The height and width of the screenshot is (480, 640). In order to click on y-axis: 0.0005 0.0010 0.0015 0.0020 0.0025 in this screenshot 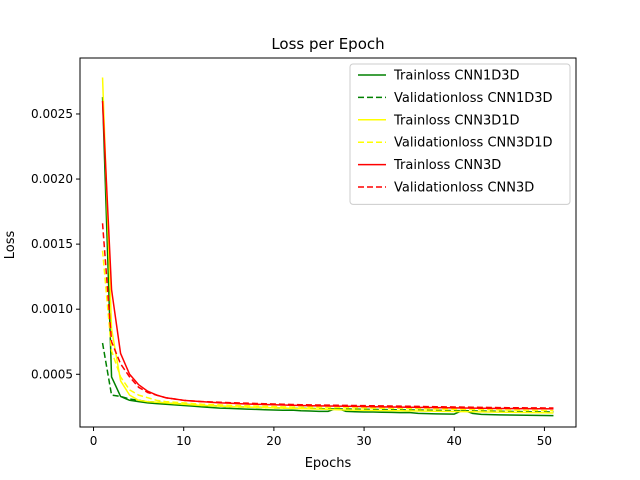, I will do `click(55, 244)`.